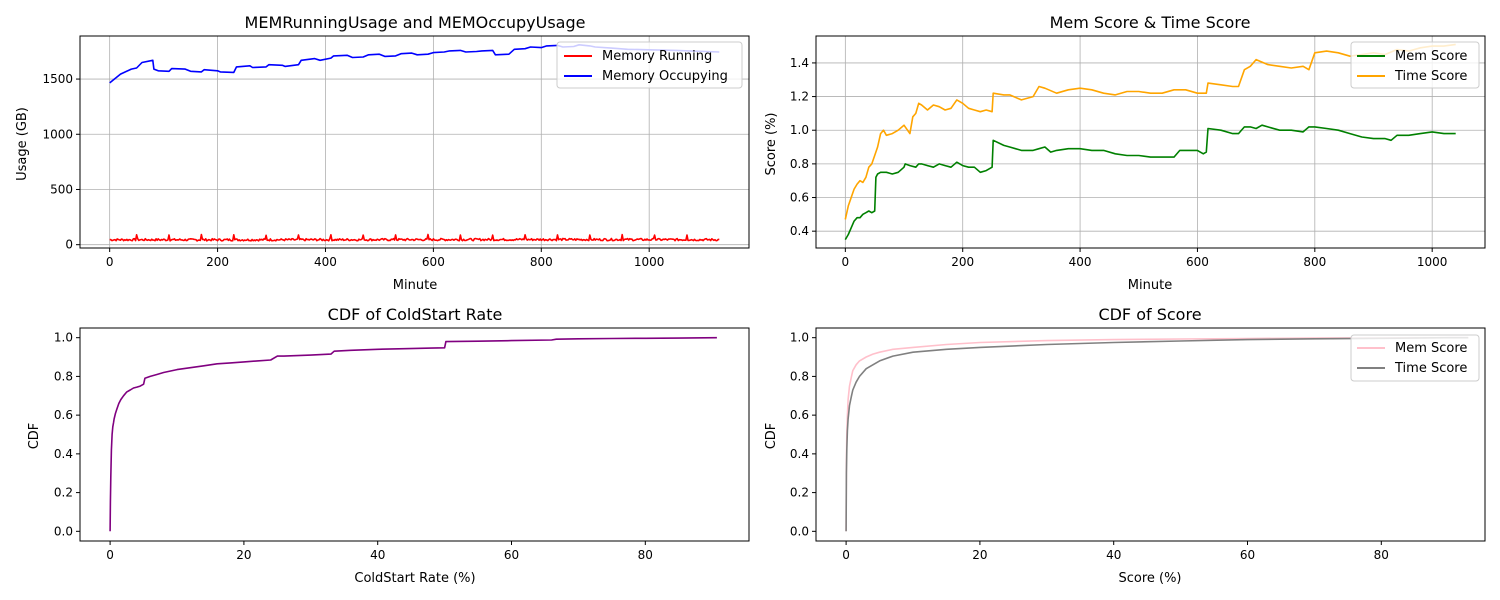  Describe the element at coordinates (771, 143) in the screenshot. I see `y-axis-label: Score (%)` at that location.